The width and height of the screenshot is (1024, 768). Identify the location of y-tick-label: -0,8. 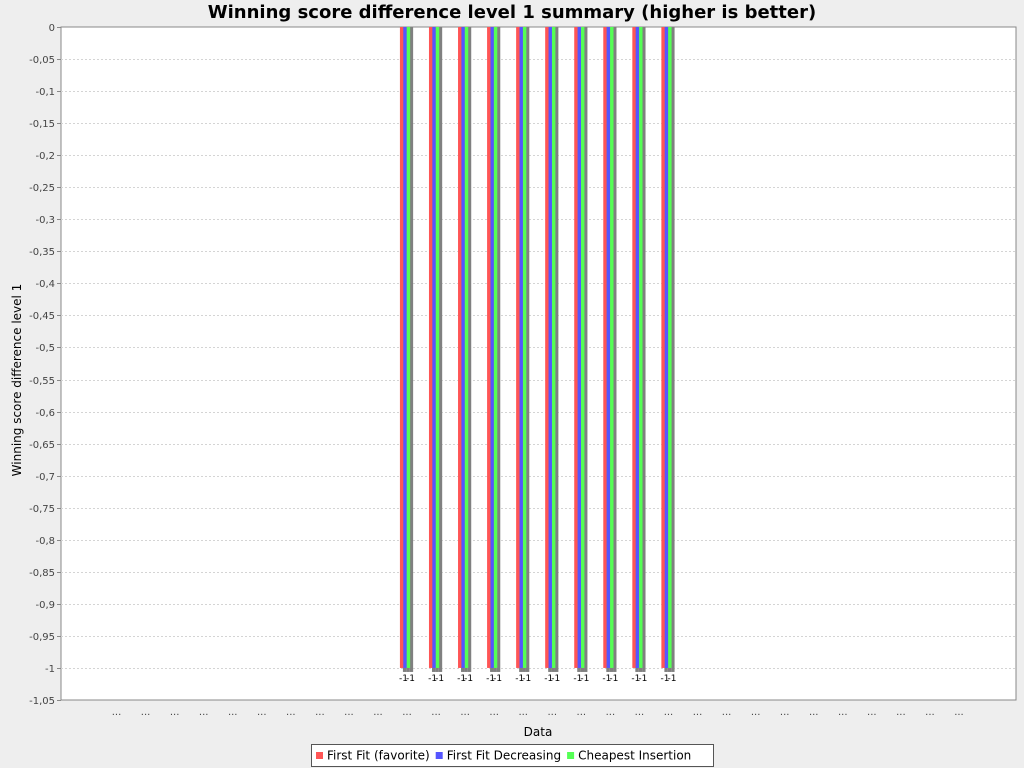
(45, 541).